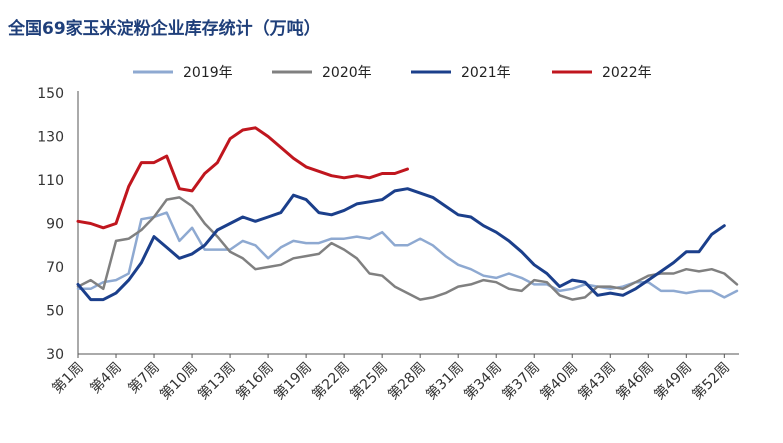 Image resolution: width=783 pixels, height=443 pixels. I want to click on x-tick-label: 第31周, so click(445, 381).